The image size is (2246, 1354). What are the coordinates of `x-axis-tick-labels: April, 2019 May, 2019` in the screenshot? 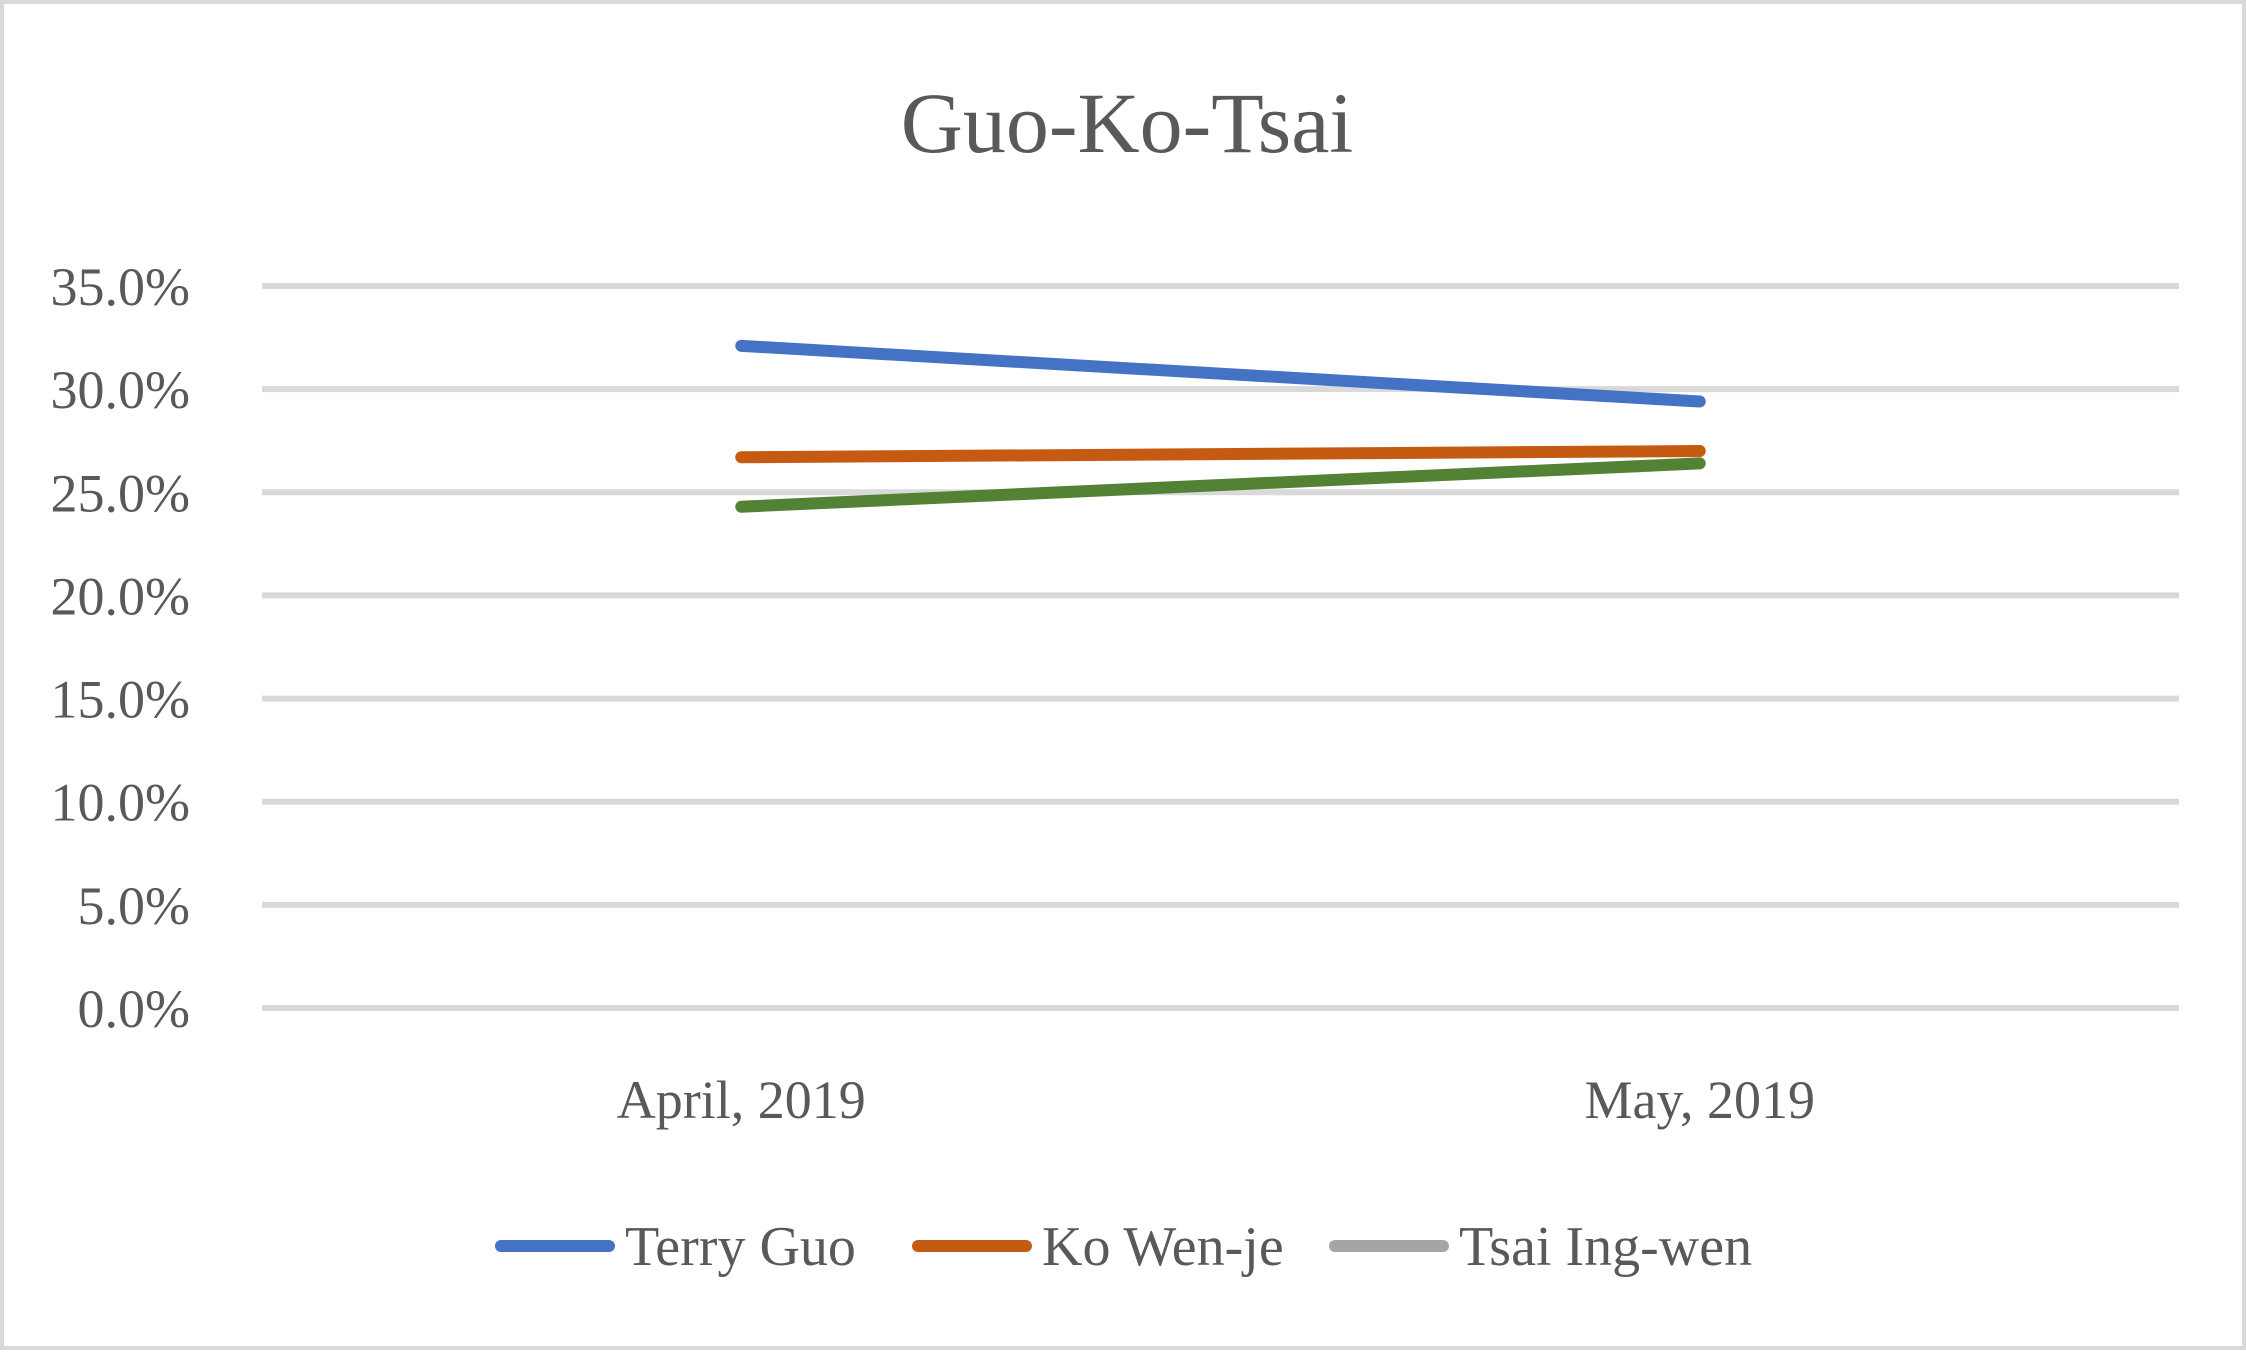 It's located at (1216, 1100).